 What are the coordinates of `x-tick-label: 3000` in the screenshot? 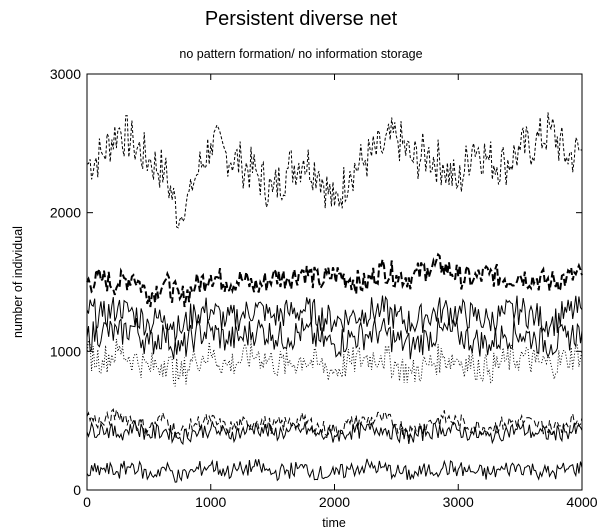 It's located at (458, 502).